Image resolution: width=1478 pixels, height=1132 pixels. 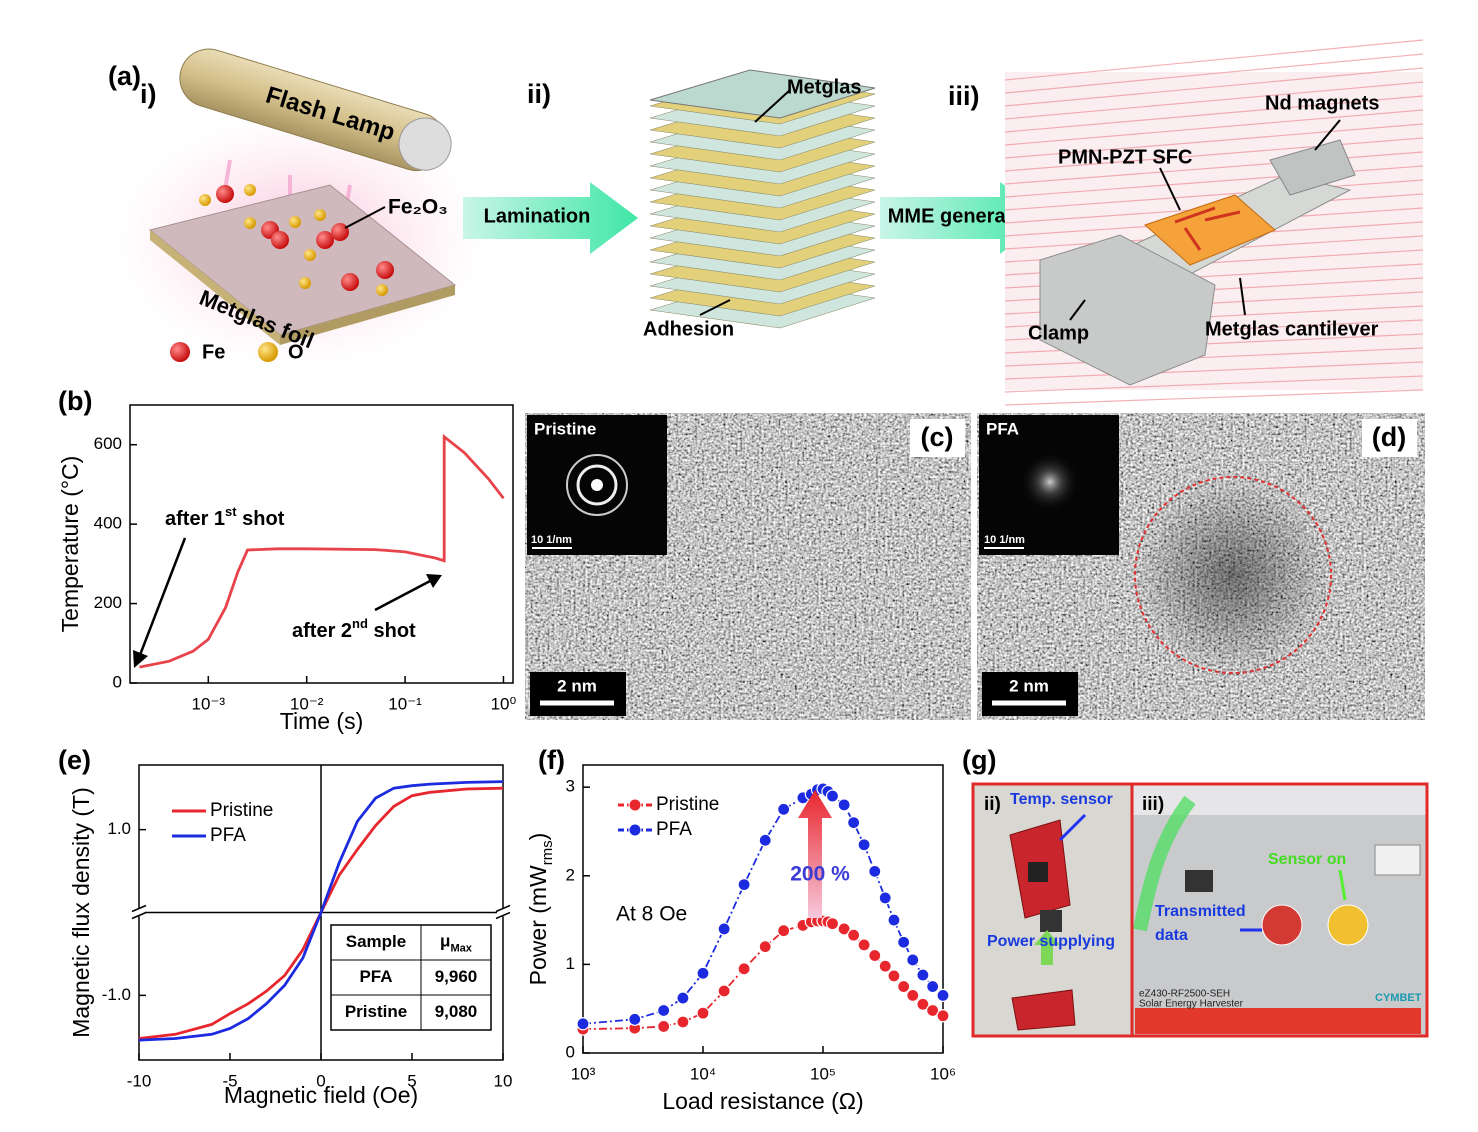 What do you see at coordinates (108, 602) in the screenshot?
I see `y-tick-label: 200` at bounding box center [108, 602].